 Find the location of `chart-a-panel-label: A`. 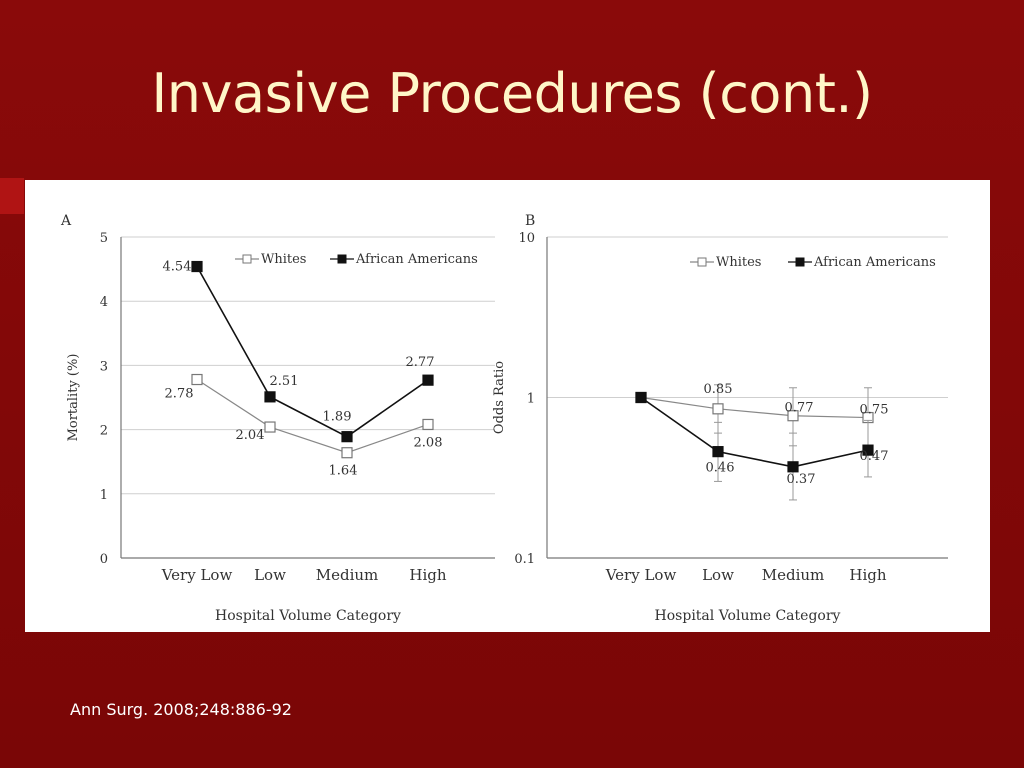

chart-a-panel-label: A is located at coordinates (66, 221).